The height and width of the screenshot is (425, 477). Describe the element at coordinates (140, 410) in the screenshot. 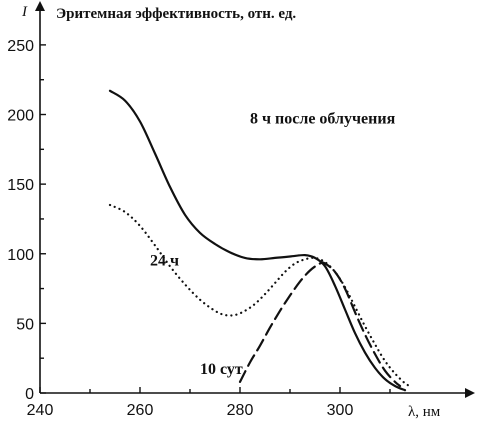

I see `x-tick-label: 260` at that location.